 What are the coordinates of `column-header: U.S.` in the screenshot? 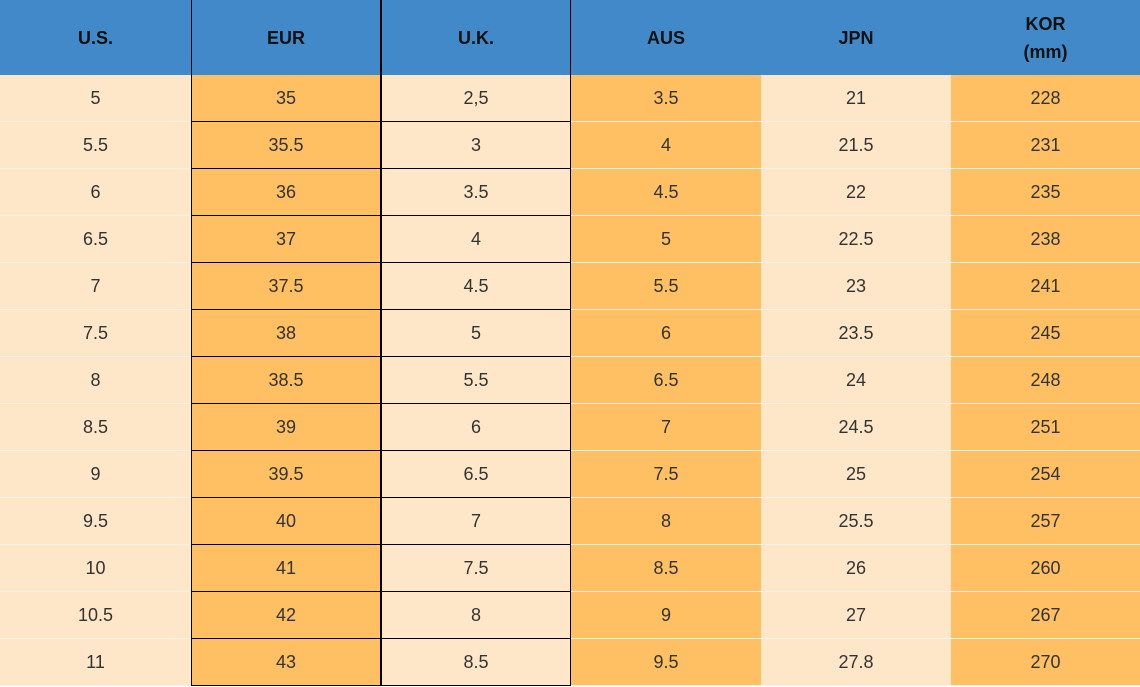 It's located at (95, 37).